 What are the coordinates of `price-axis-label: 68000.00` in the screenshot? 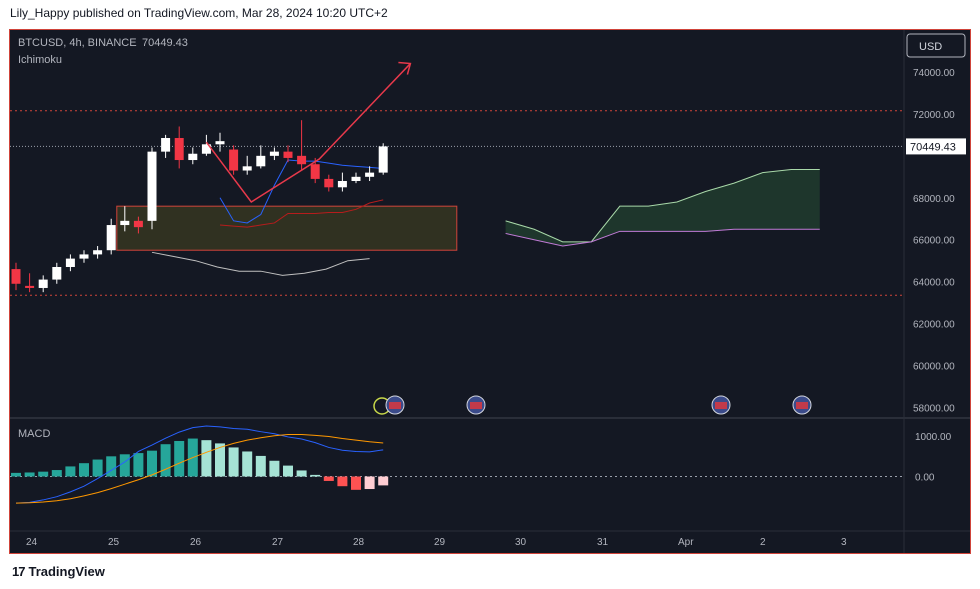 It's located at (934, 199).